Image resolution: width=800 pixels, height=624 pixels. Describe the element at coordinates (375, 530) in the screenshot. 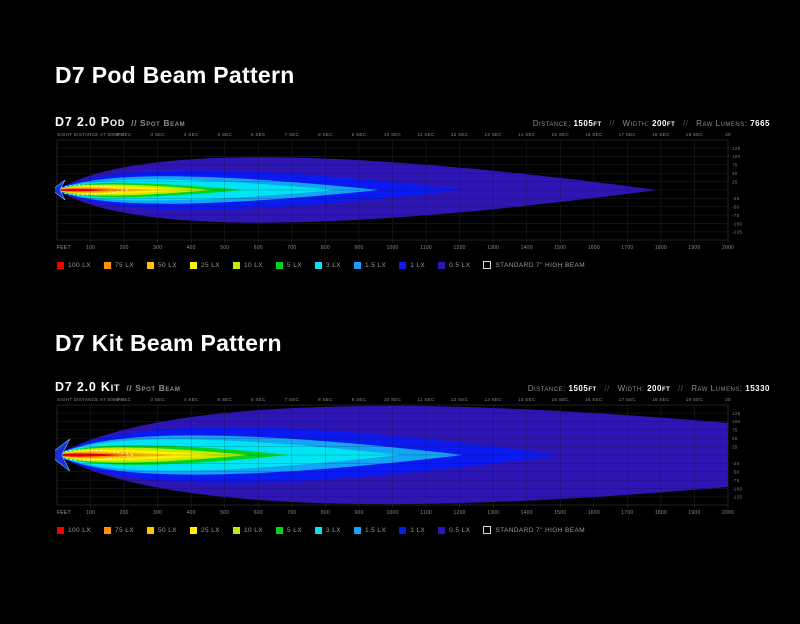

I see `legend-item-label: 1.5 LX` at that location.